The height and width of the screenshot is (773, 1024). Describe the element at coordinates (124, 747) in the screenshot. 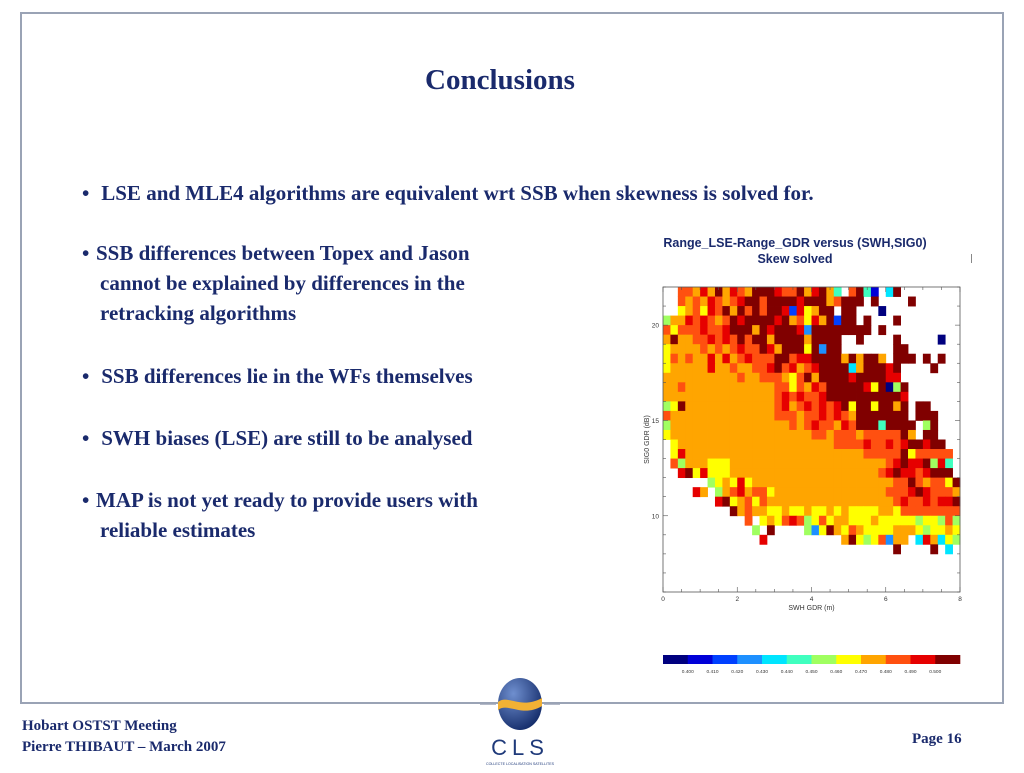

I see `footer-author-date: Pierre THIBAUT – March 2007` at that location.